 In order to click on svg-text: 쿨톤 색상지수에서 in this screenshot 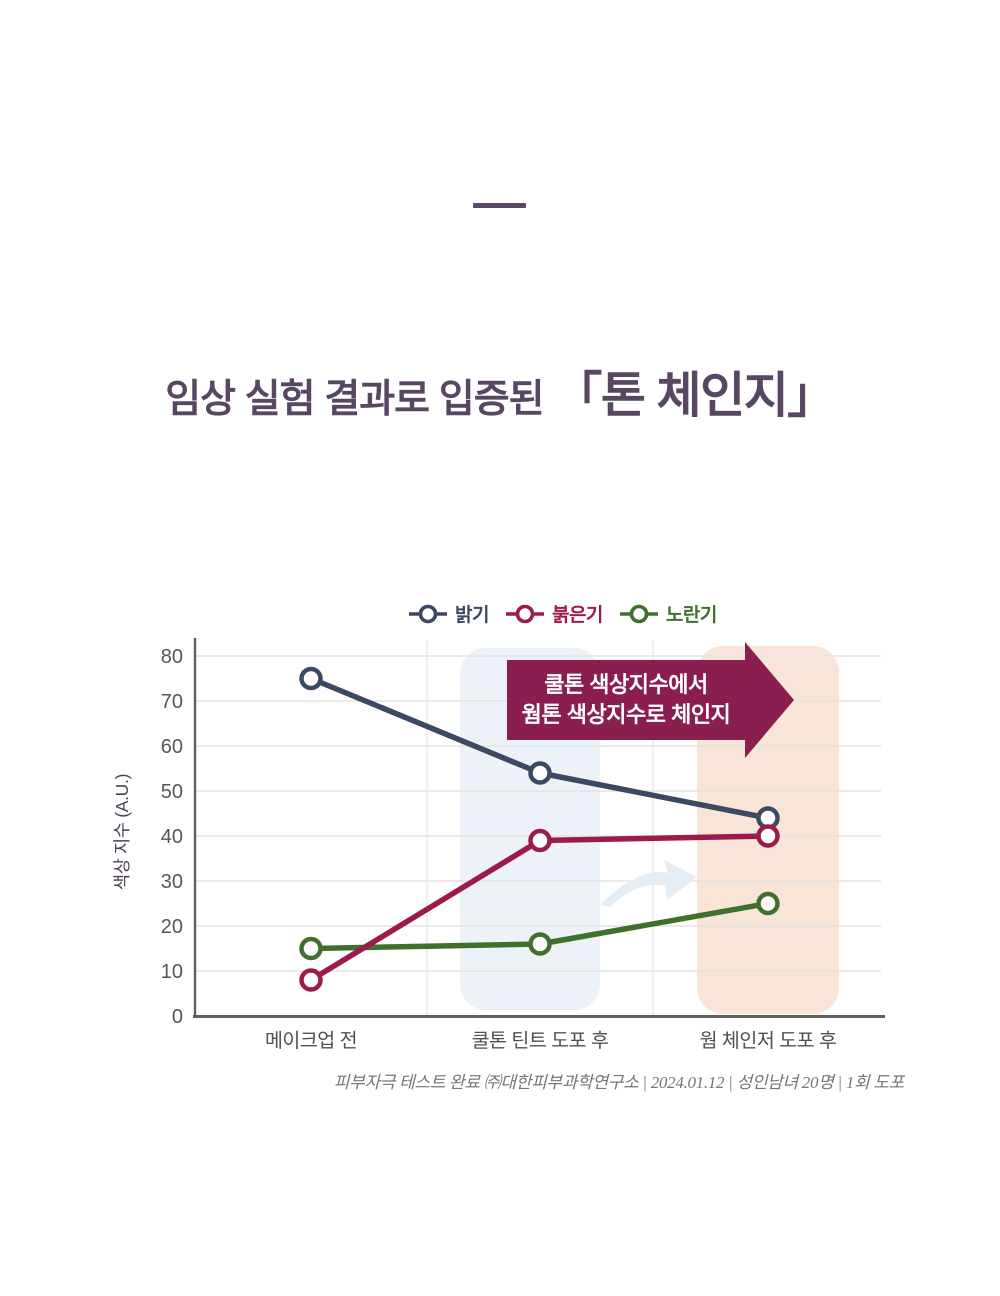, I will do `click(626, 684)`.